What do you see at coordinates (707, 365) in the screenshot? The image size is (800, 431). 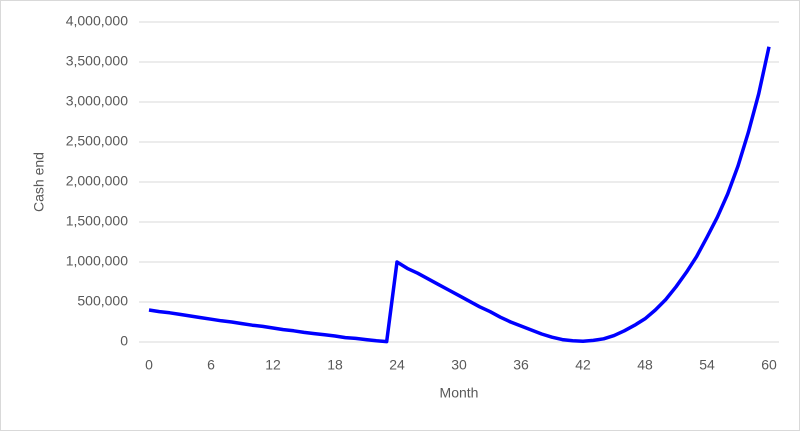 I see `x-tick-label: 54` at bounding box center [707, 365].